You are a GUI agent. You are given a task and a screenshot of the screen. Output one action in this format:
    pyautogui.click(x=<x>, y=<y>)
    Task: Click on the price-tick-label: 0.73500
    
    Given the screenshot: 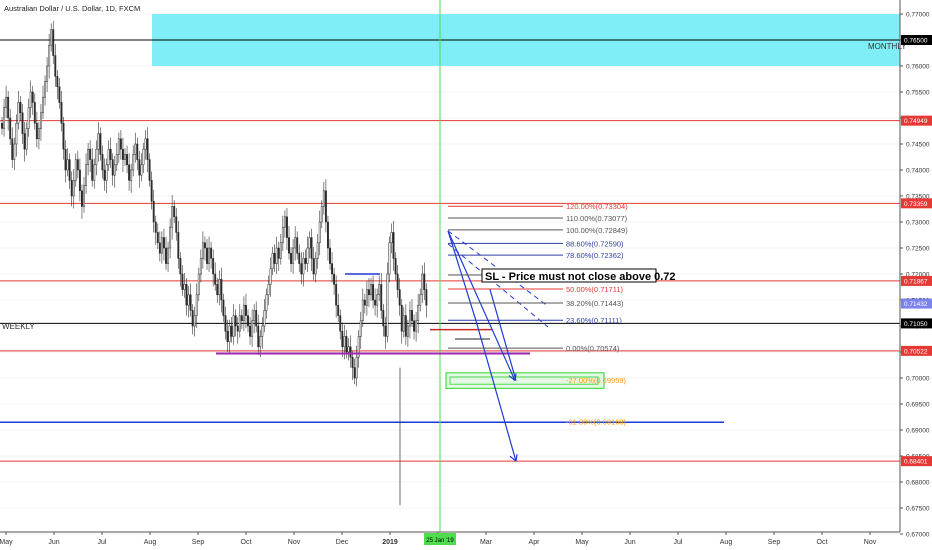 What is the action you would take?
    pyautogui.click(x=918, y=197)
    